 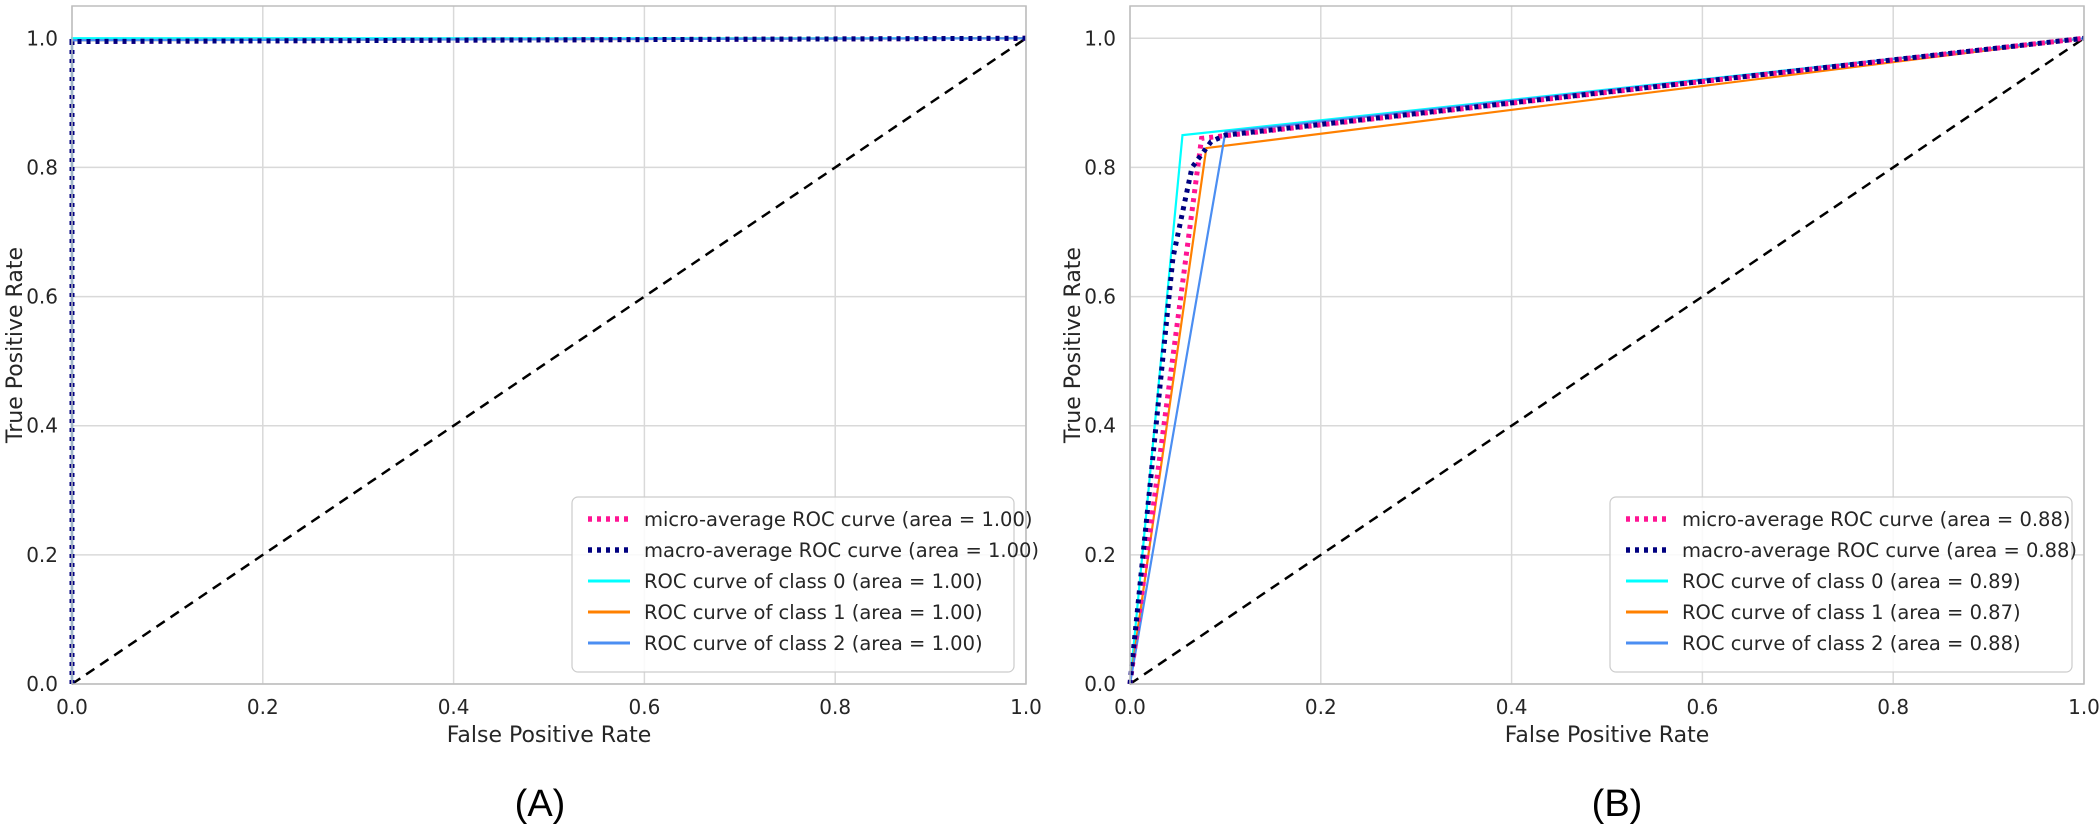 What do you see at coordinates (1851, 612) in the screenshot?
I see `legend-entry-3: ROC curve of class 1 (area = 0.87)` at bounding box center [1851, 612].